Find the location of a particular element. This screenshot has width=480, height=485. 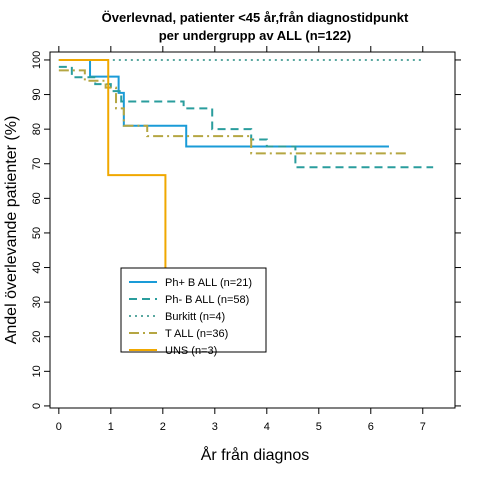

y-tick-label: 30 is located at coordinates (37, 302).